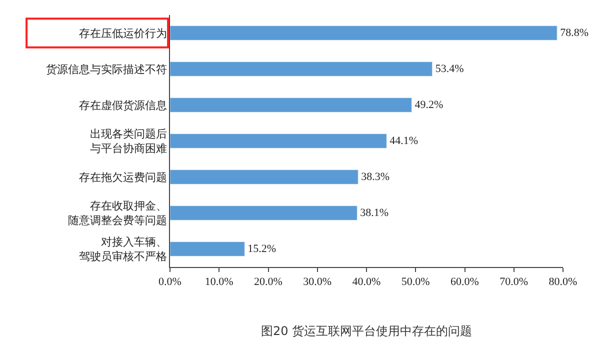  What do you see at coordinates (170, 282) in the screenshot?
I see `x-tick-label: 0.0%` at bounding box center [170, 282].